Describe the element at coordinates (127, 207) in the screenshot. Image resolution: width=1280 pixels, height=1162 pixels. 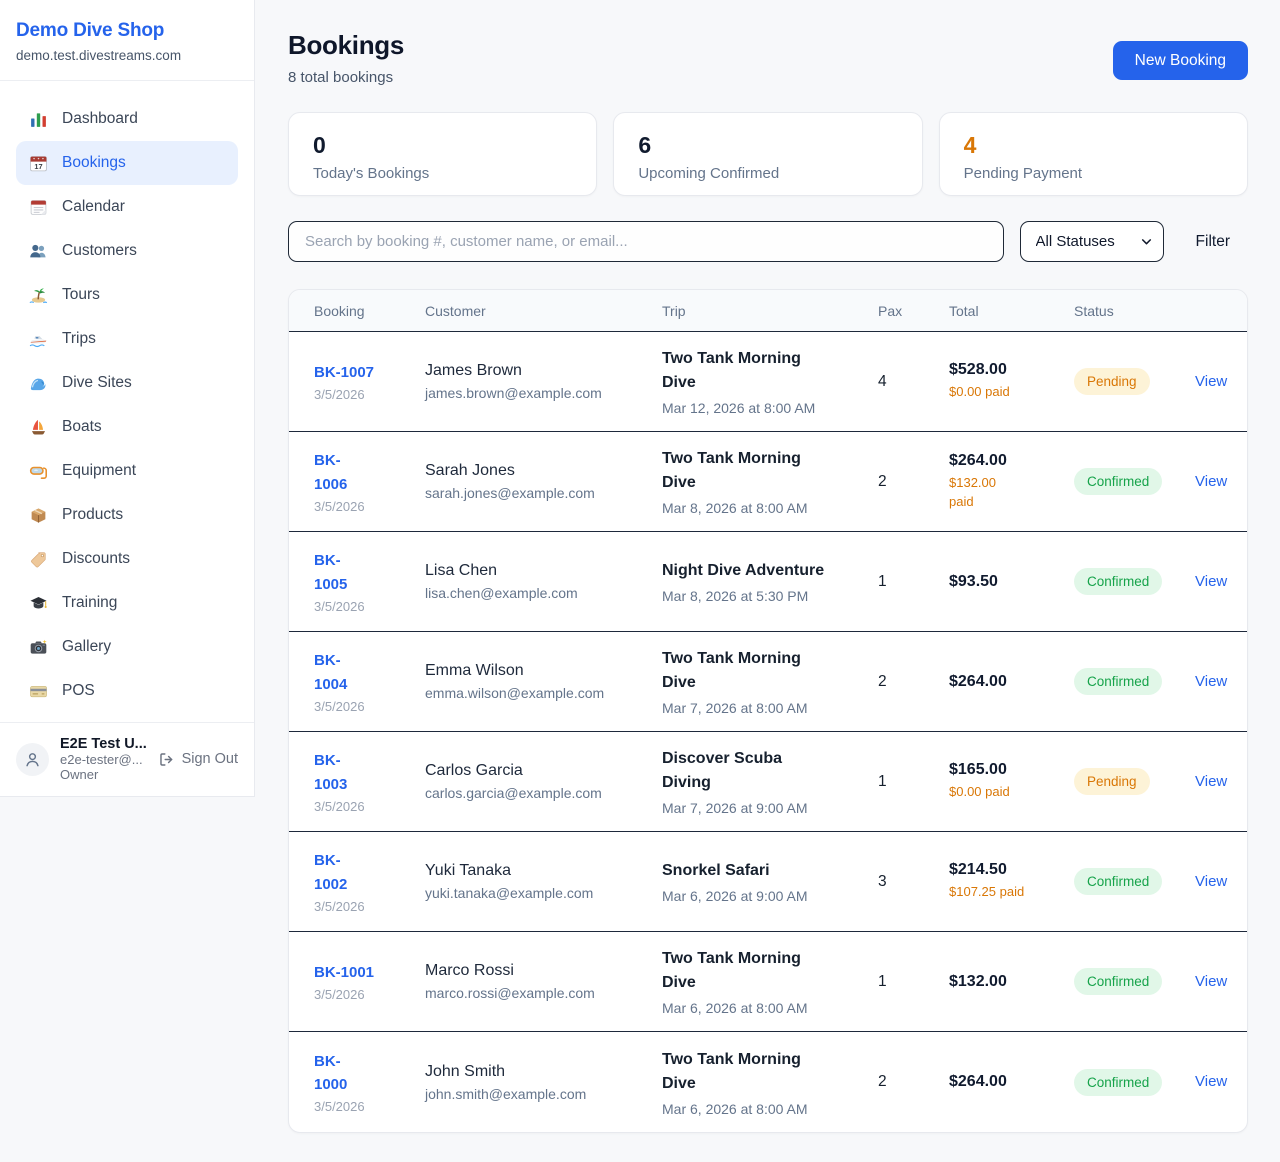
I see `sidebar-item-calendar: Calendar` at that location.